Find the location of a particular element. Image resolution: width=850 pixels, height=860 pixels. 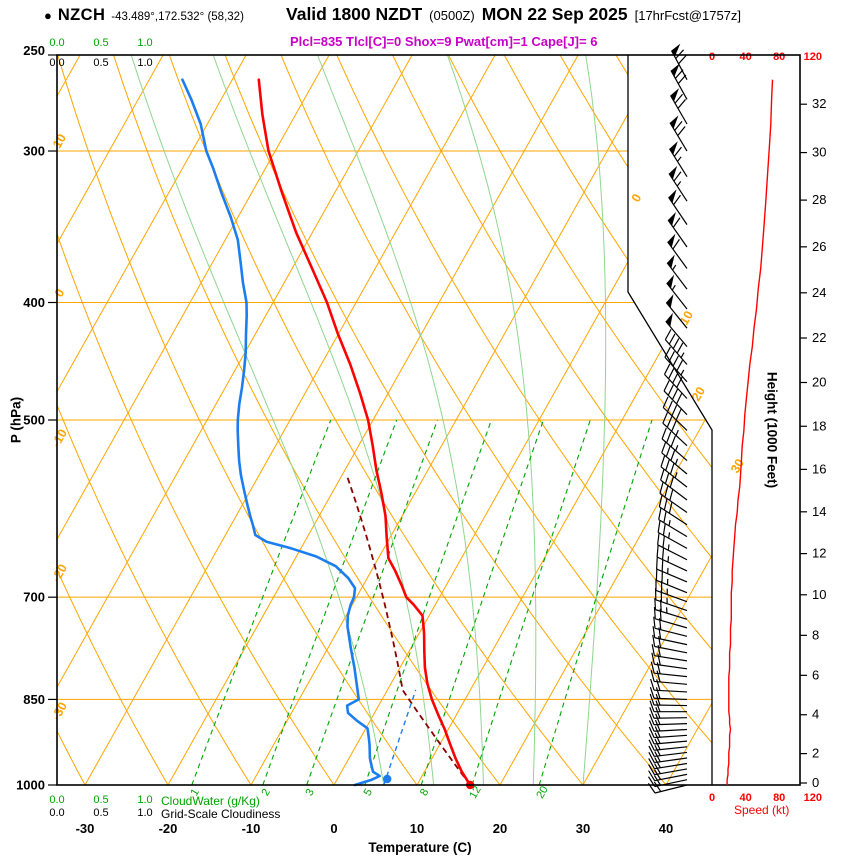

svg-text: 26 is located at coordinates (819, 246).